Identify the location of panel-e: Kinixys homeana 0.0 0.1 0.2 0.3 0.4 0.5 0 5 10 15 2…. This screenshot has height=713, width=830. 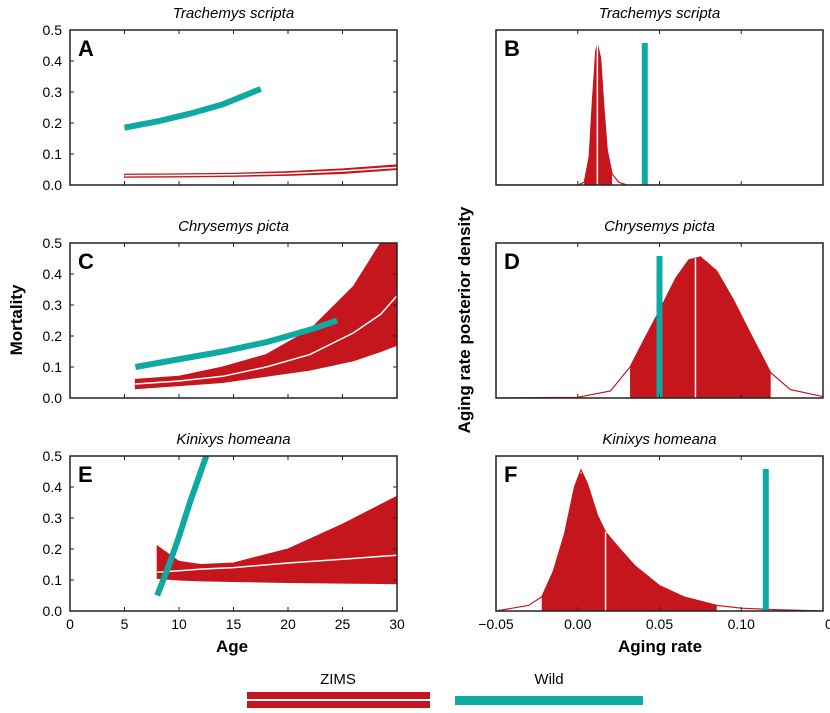
(224, 531).